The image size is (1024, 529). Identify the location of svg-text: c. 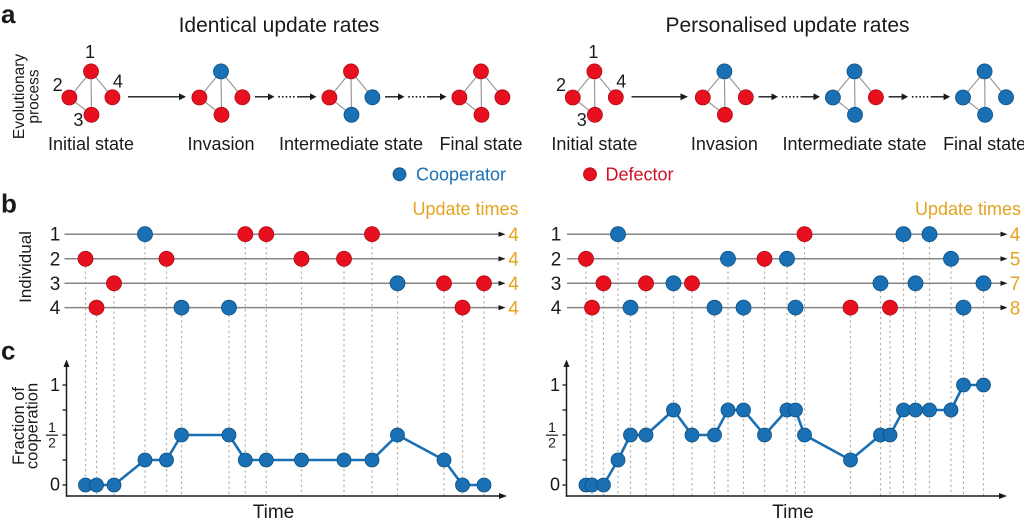
(8, 351).